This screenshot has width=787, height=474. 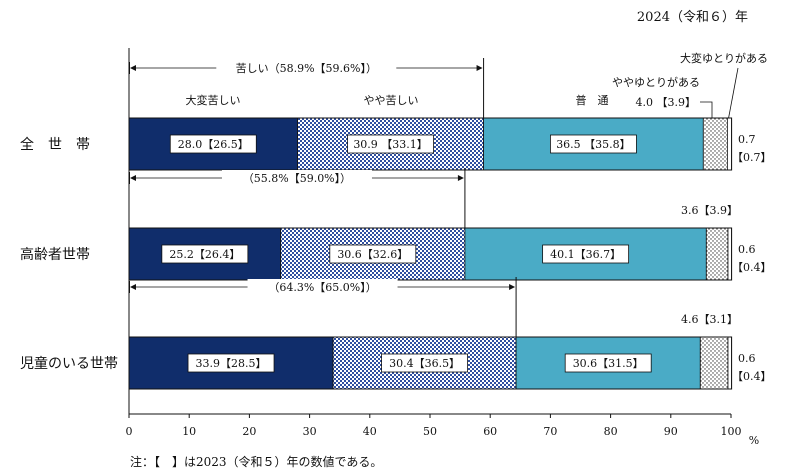 I want to click on category-label-children: 児童のいる世帯, so click(x=69, y=363).